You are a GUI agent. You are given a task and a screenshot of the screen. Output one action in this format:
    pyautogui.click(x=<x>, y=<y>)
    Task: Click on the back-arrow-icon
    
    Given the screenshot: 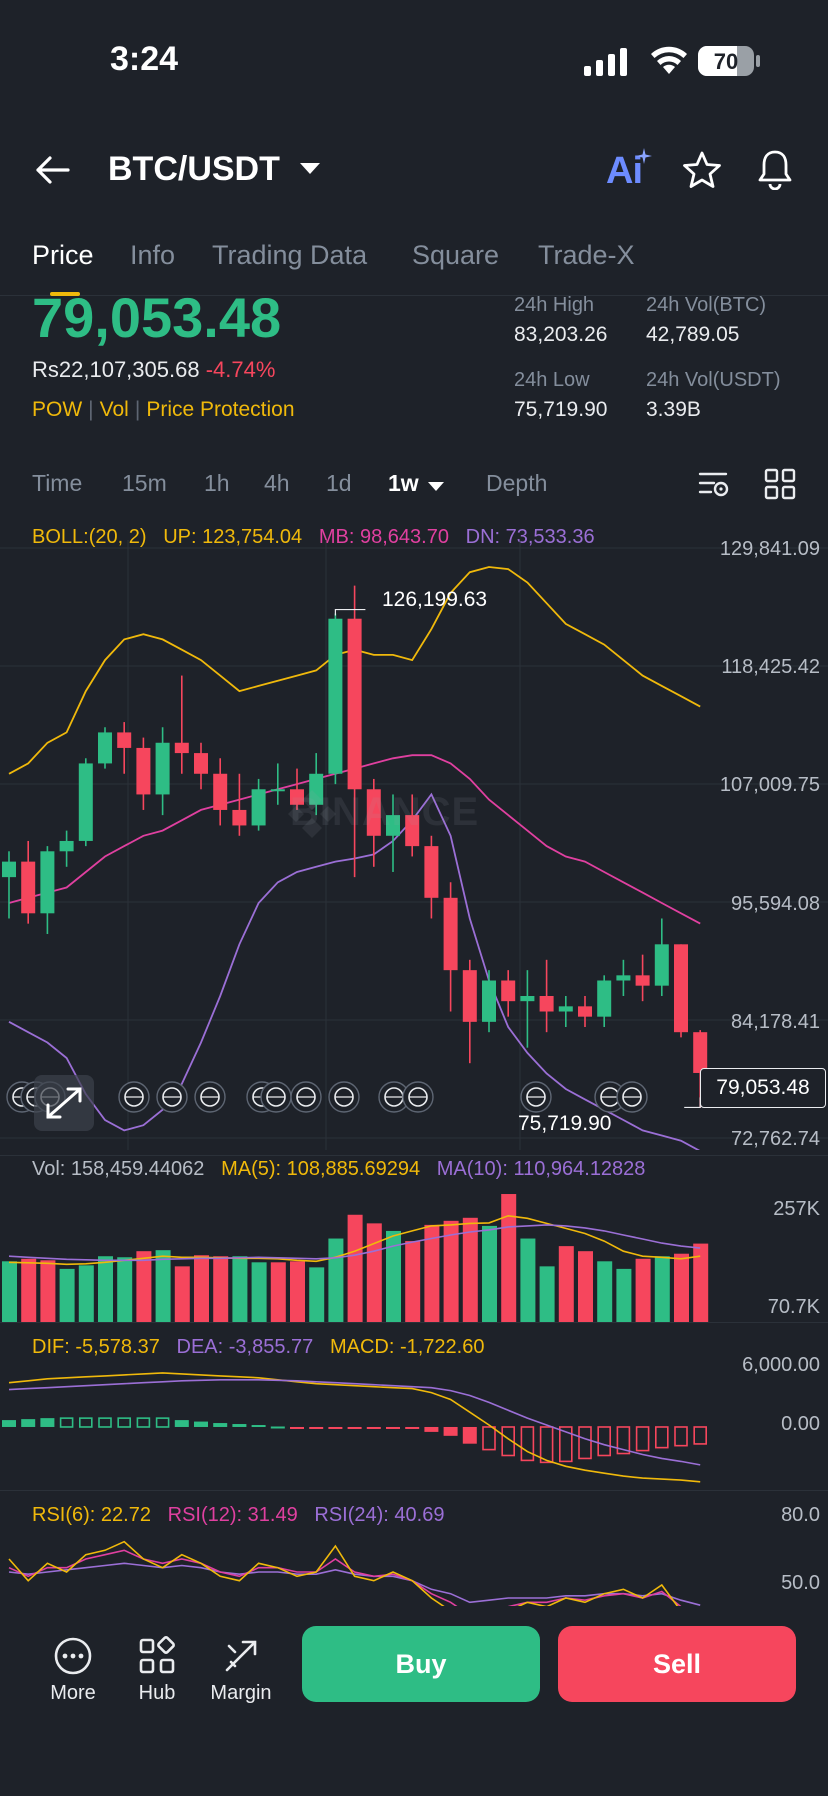 What is the action you would take?
    pyautogui.click(x=52, y=170)
    